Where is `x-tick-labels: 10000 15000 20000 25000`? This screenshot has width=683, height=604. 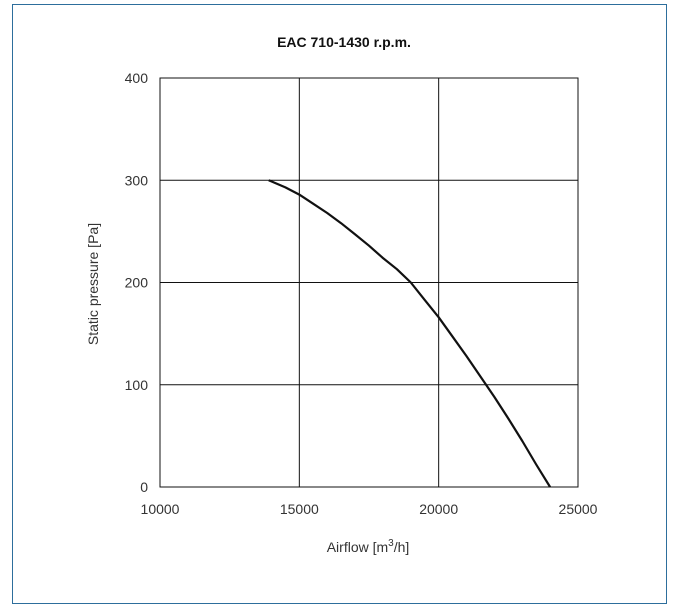 x-tick-labels: 10000 15000 20000 25000 is located at coordinates (369, 509).